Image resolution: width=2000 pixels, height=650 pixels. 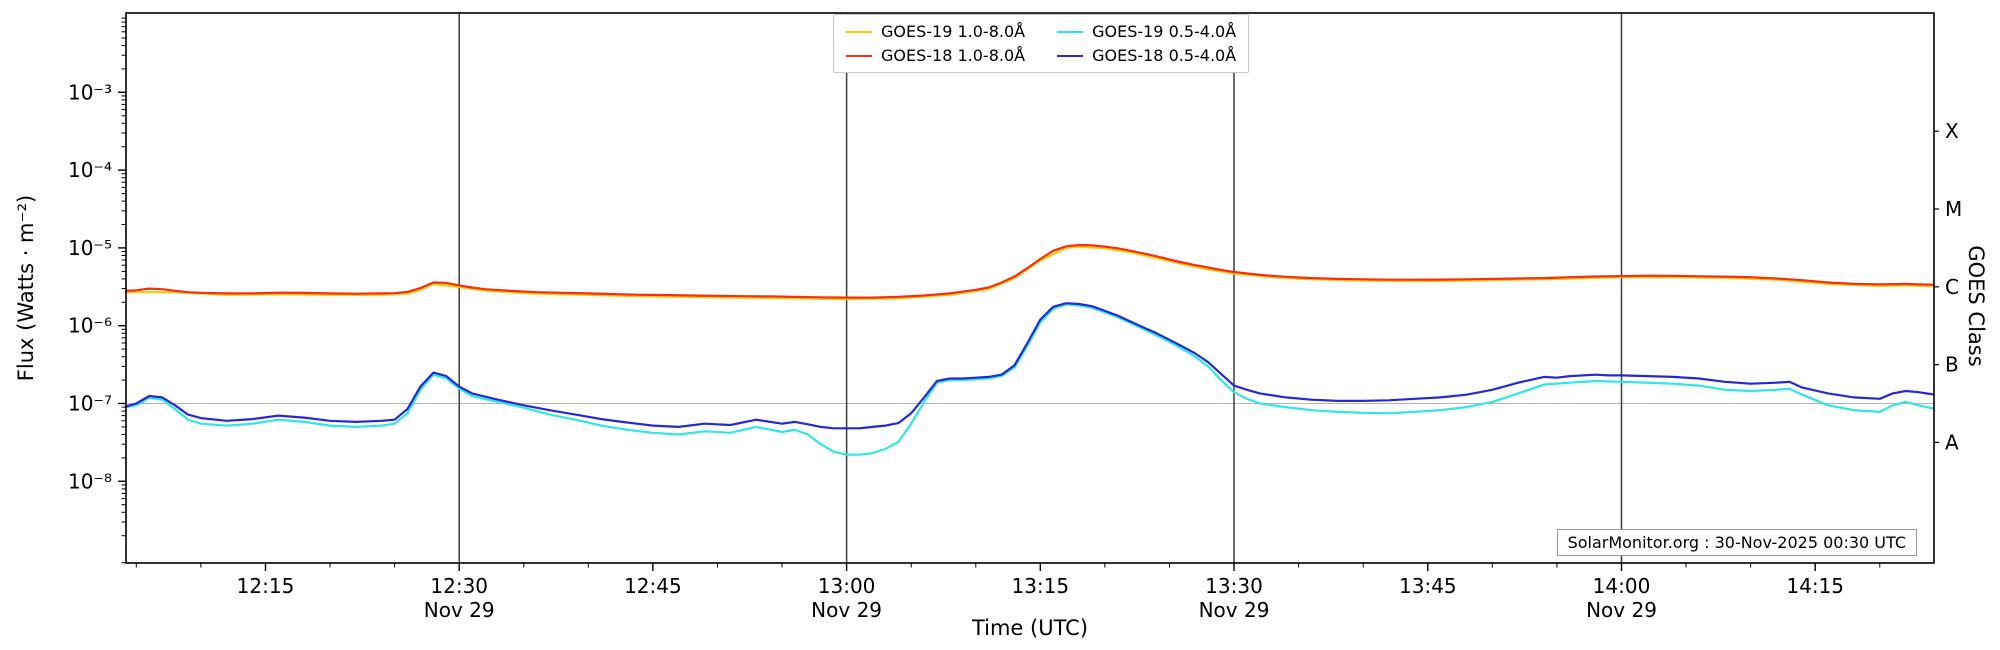 What do you see at coordinates (1040, 586) in the screenshot?
I see `x-tick-label: 13:15` at bounding box center [1040, 586].